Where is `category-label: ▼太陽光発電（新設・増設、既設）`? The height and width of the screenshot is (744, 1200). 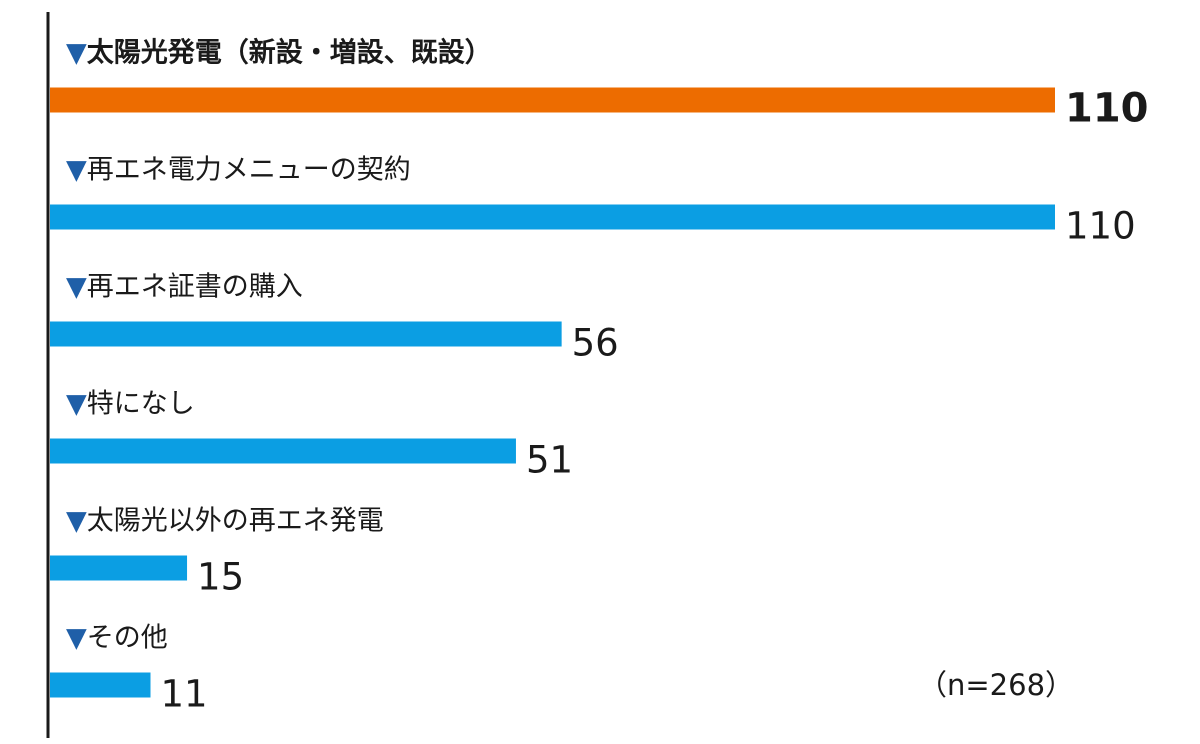 category-label: ▼太陽光発電（新設・増設、既設） is located at coordinates (279, 53).